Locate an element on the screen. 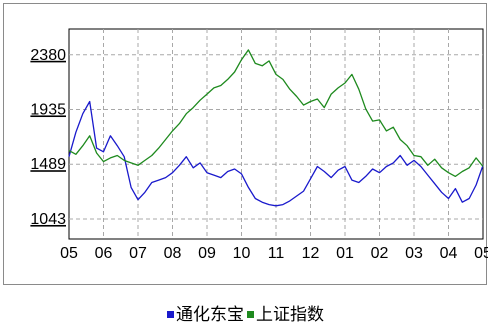 The width and height of the screenshot is (491, 325). legend: 通化东宝 上证指数 is located at coordinates (245, 312).